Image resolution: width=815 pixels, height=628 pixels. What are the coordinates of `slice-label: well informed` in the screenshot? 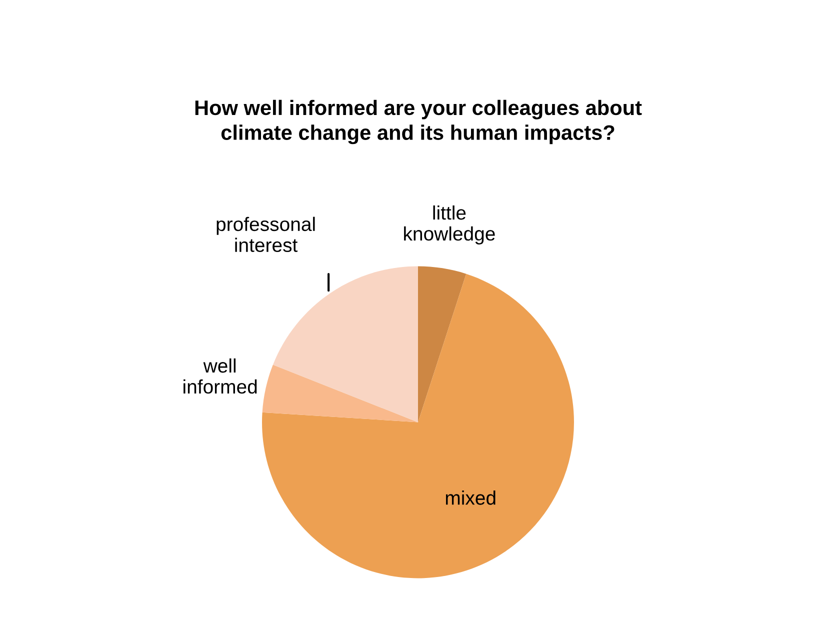 It's located at (220, 376).